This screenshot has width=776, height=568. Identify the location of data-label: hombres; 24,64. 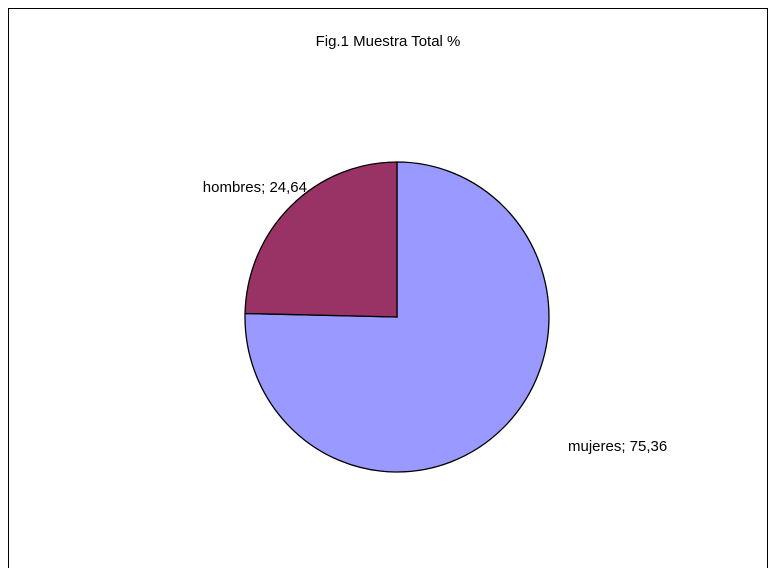
(255, 187).